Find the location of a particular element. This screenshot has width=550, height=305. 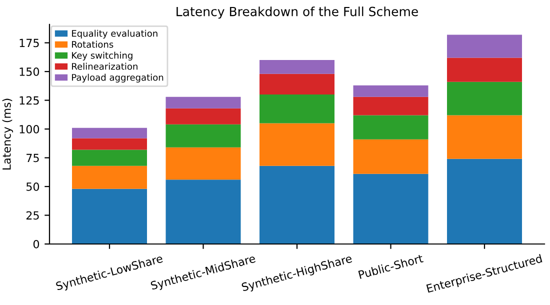

y-tick-label: 50 is located at coordinates (33, 186).